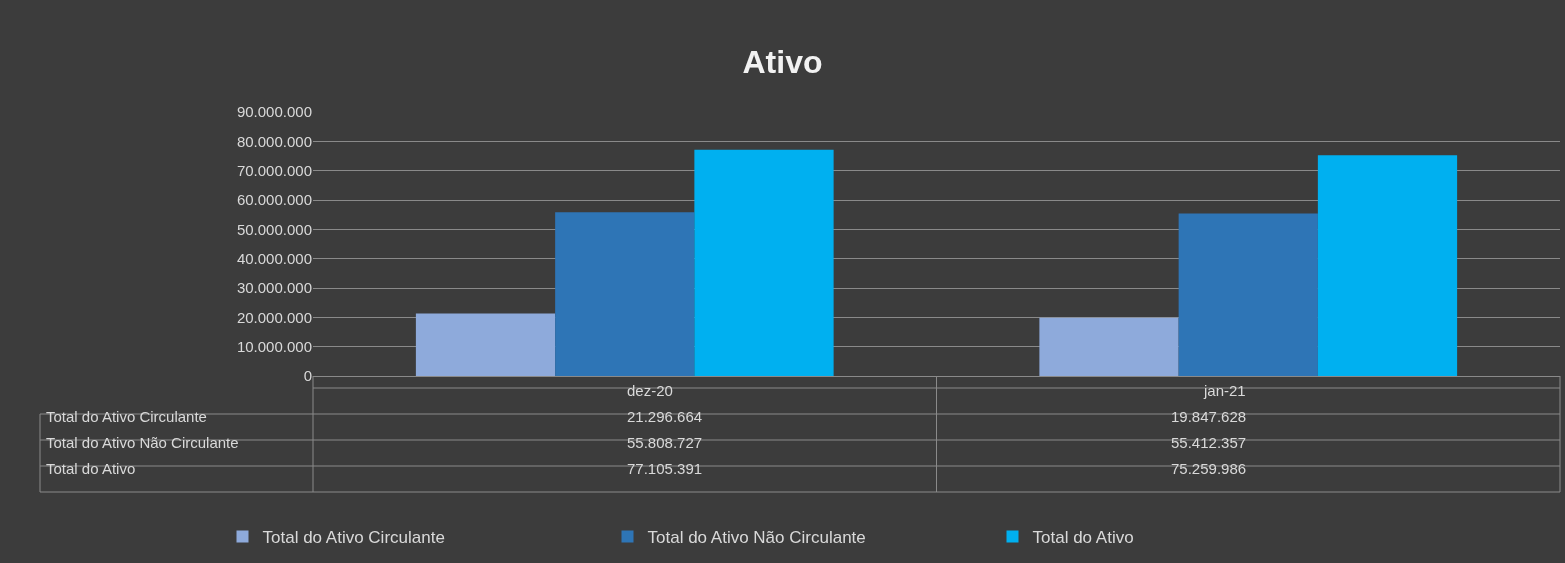  I want to click on y-tick-label: 70.000.000, so click(274, 170).